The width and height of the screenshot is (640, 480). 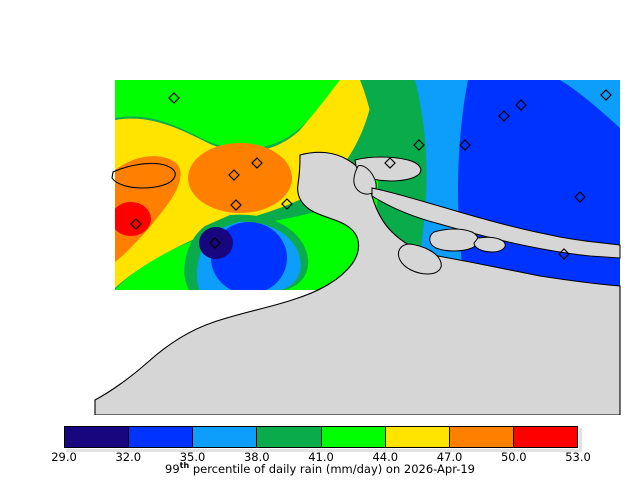 I want to click on caption-prefix: 99, so click(x=172, y=468).